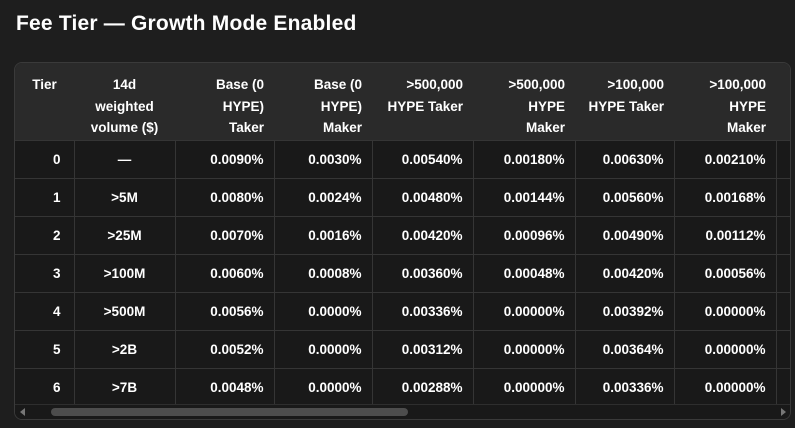  Describe the element at coordinates (724, 196) in the screenshot. I see `cell: 0.00168%` at that location.